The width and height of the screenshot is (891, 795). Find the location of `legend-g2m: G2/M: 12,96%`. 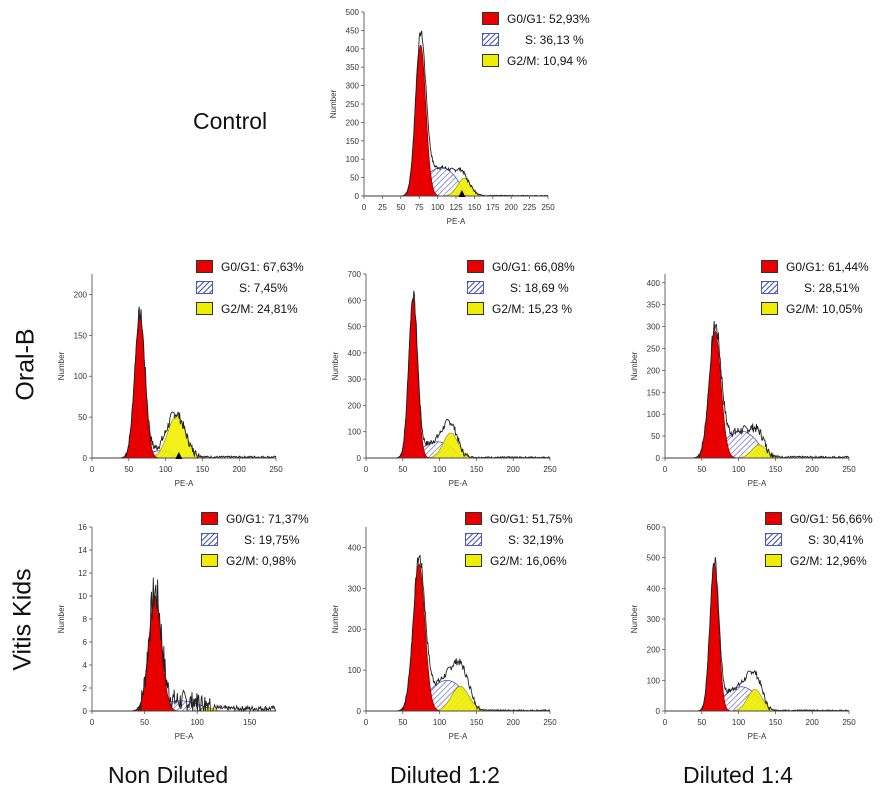

legend-g2m: G2/M: 12,96% is located at coordinates (828, 560).